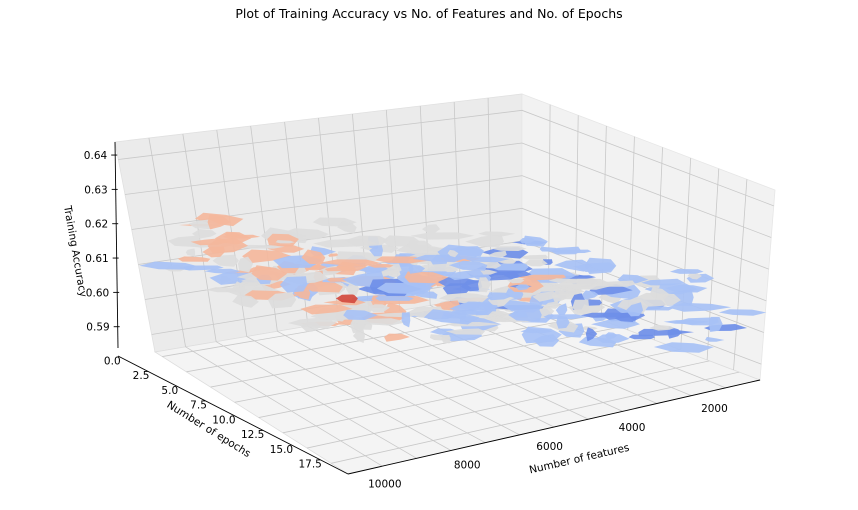 The width and height of the screenshot is (858, 510). I want to click on y-axis-label: Number of epochs, so click(209, 429).